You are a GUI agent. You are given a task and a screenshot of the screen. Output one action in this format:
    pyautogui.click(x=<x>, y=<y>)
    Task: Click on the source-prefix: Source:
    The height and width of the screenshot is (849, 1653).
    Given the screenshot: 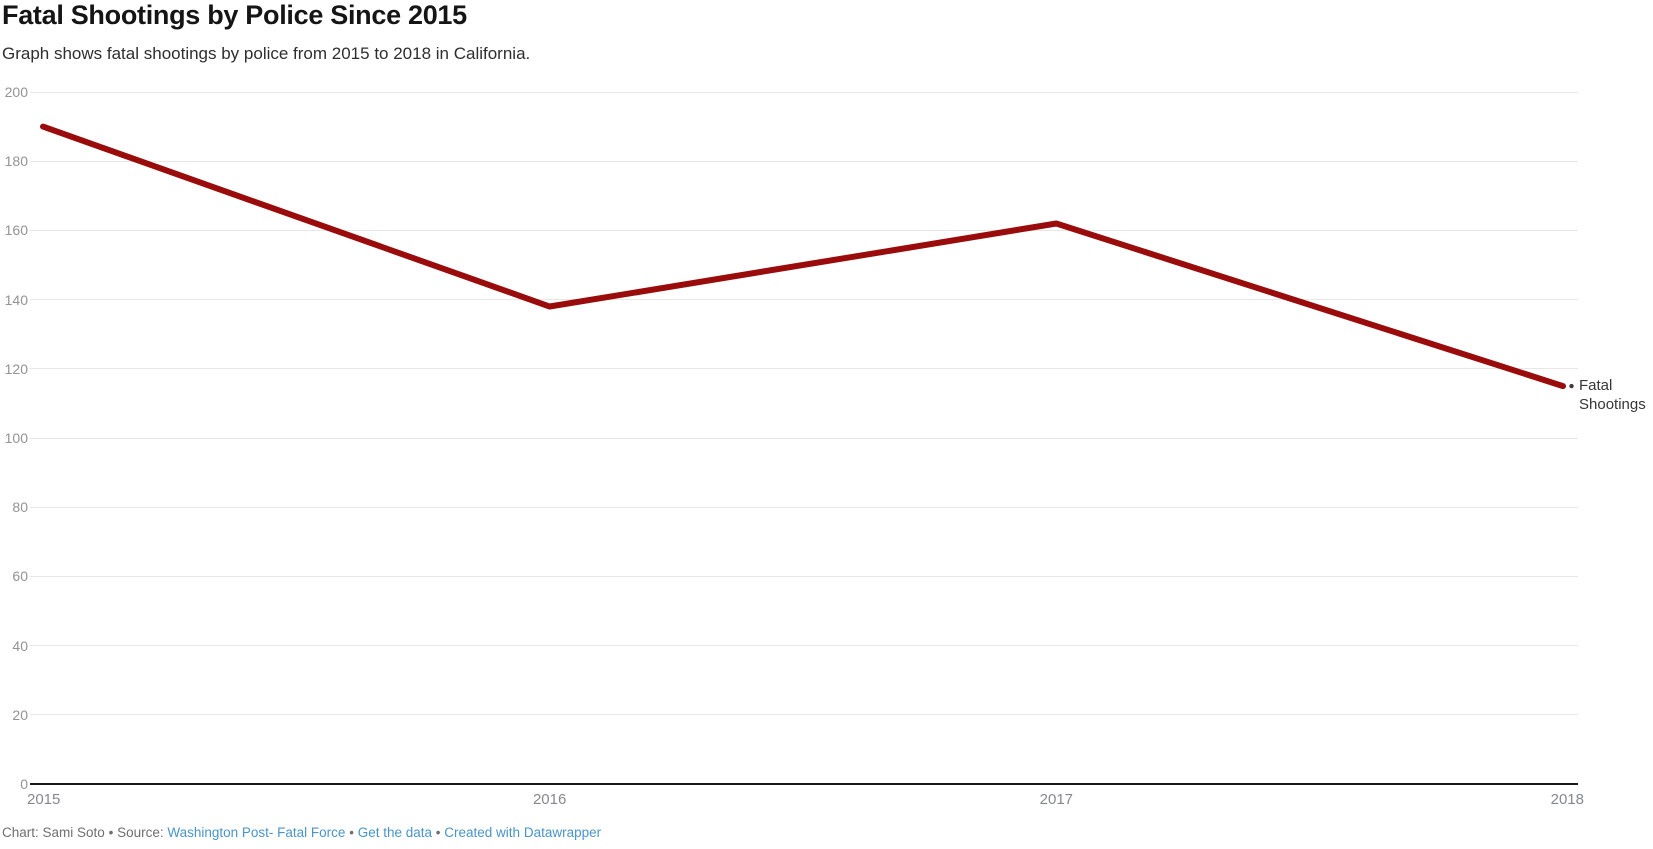 What is the action you would take?
    pyautogui.click(x=140, y=832)
    